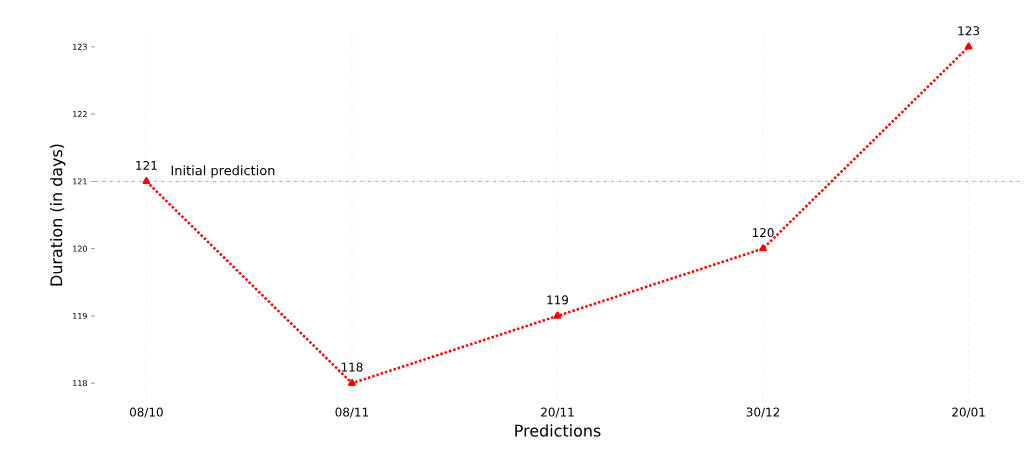 This screenshot has width=1025, height=452. I want to click on x-tick-label: 08/11, so click(352, 412).